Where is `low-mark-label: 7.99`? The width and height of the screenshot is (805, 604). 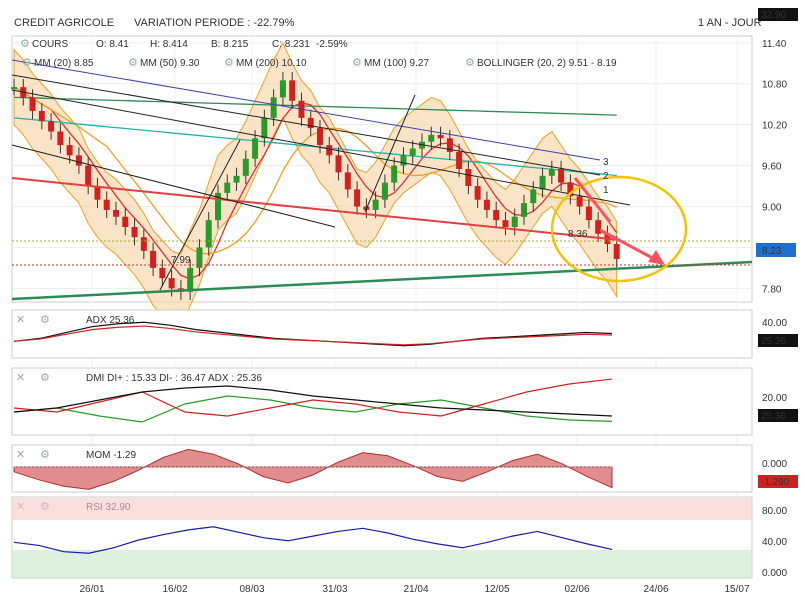
low-mark-label: 7.99 is located at coordinates (181, 260).